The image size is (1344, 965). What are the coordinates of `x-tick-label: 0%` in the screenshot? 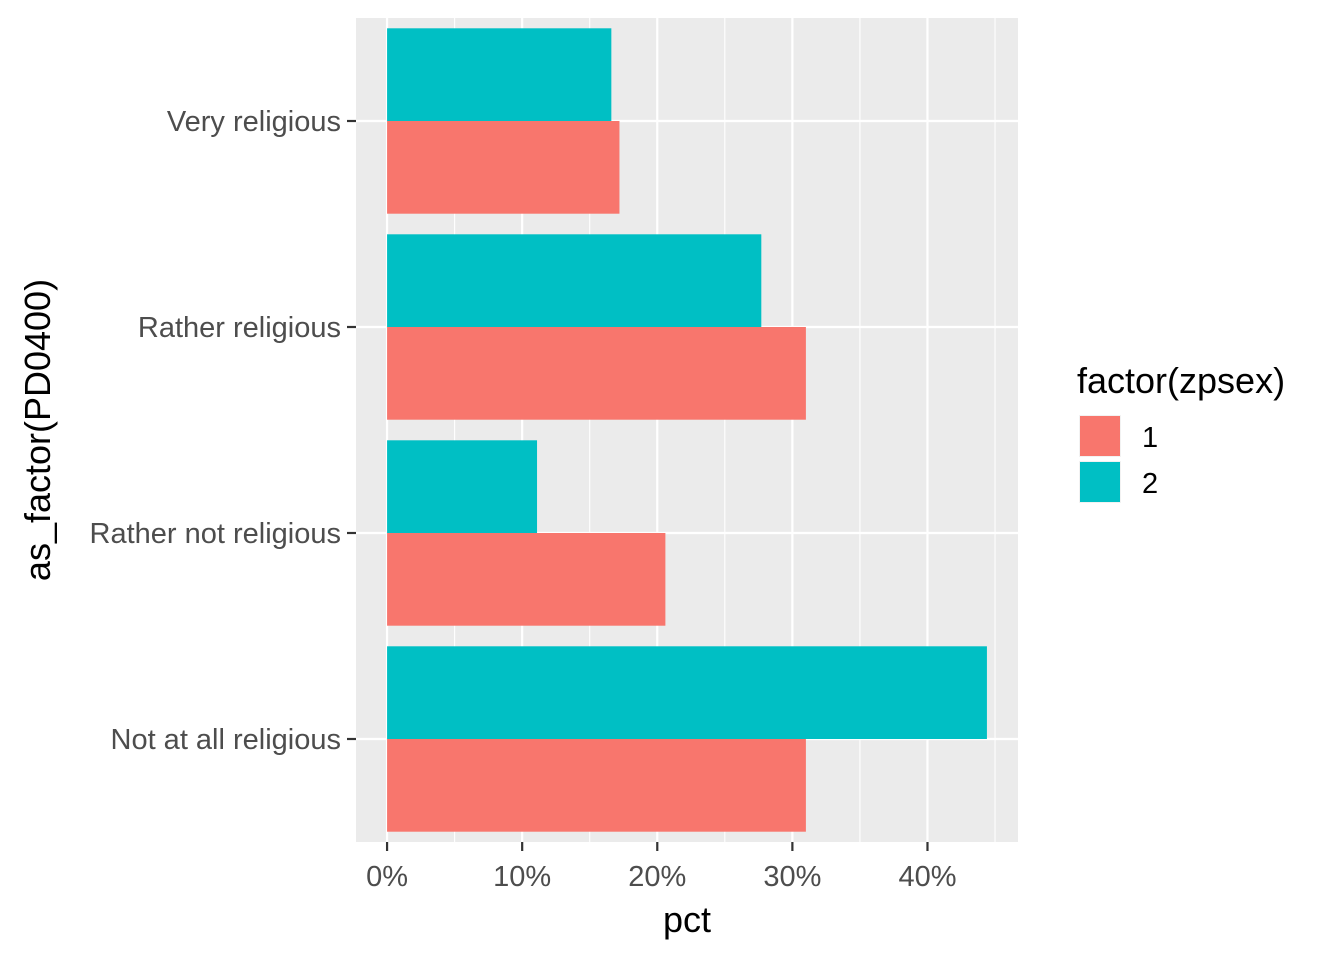 It's located at (387, 877).